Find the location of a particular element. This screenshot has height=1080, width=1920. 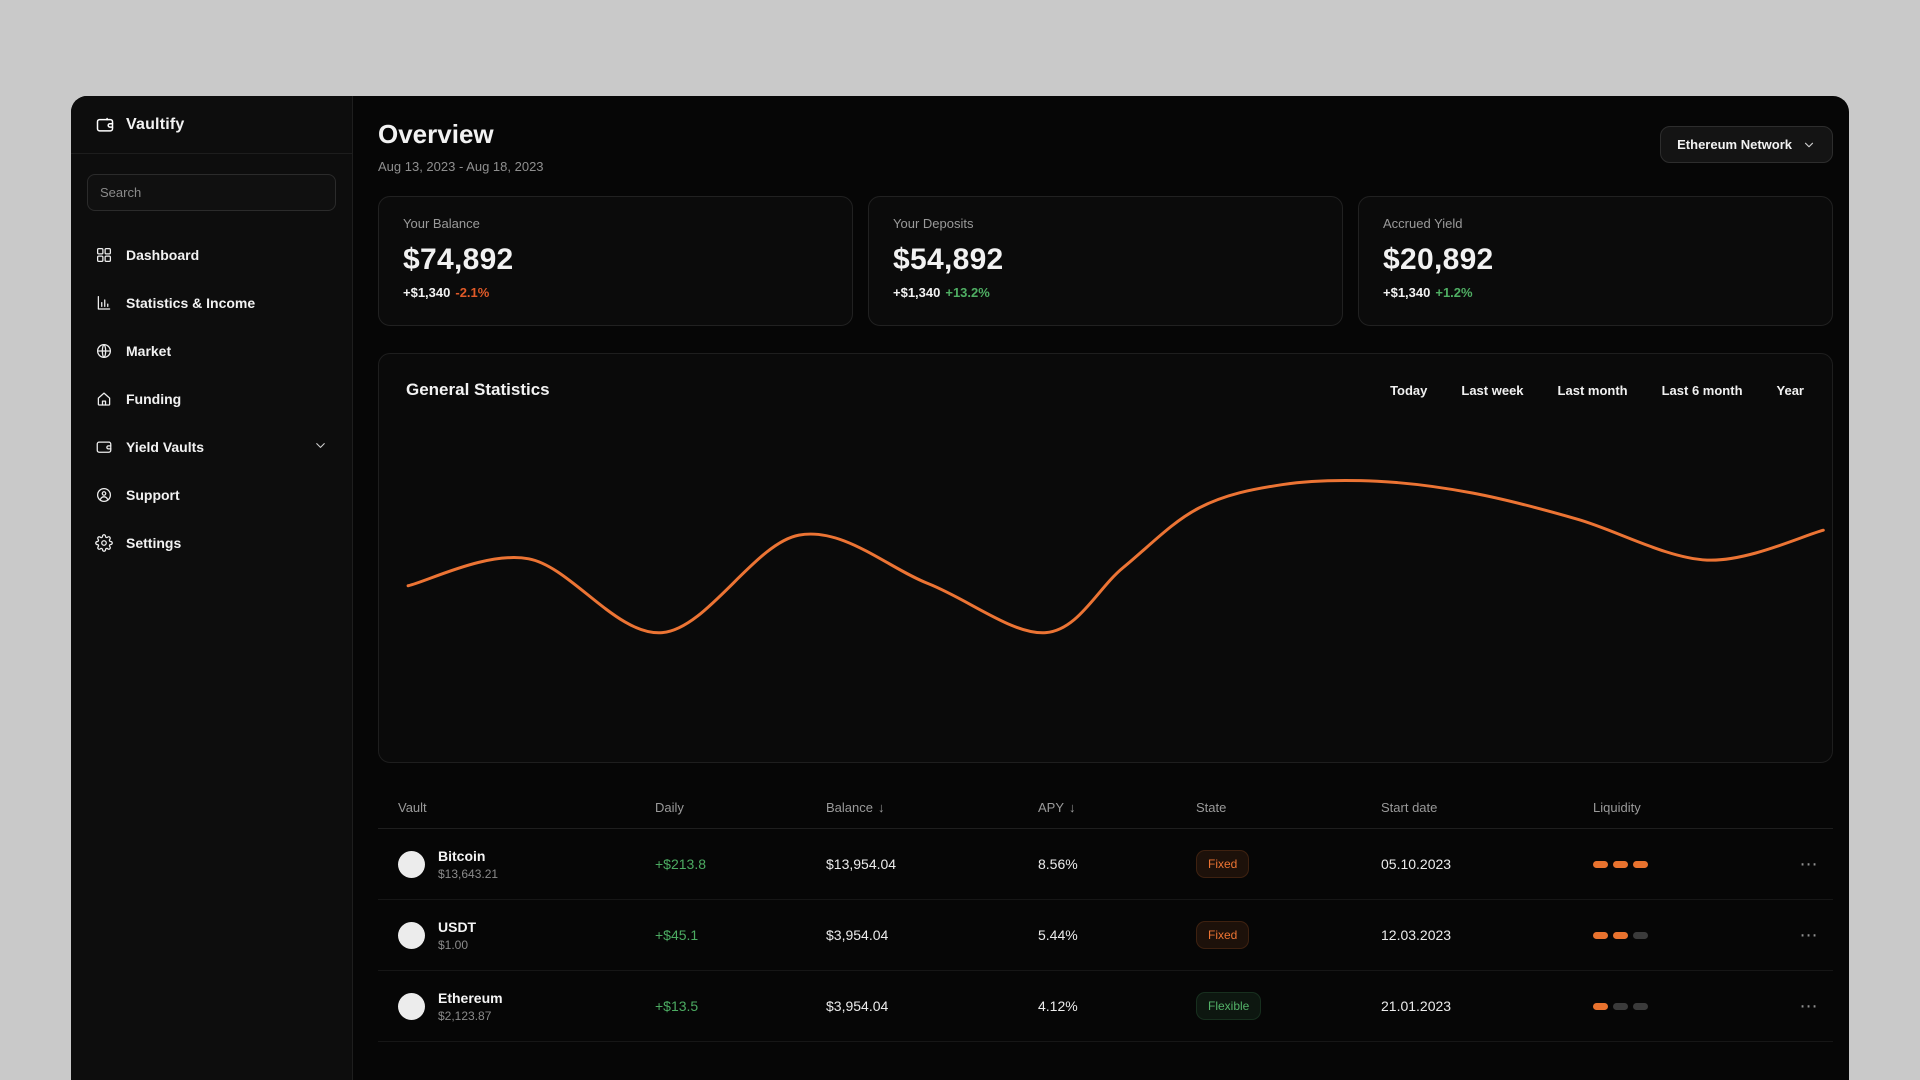

vault-price: $2,123.87 is located at coordinates (465, 1015).